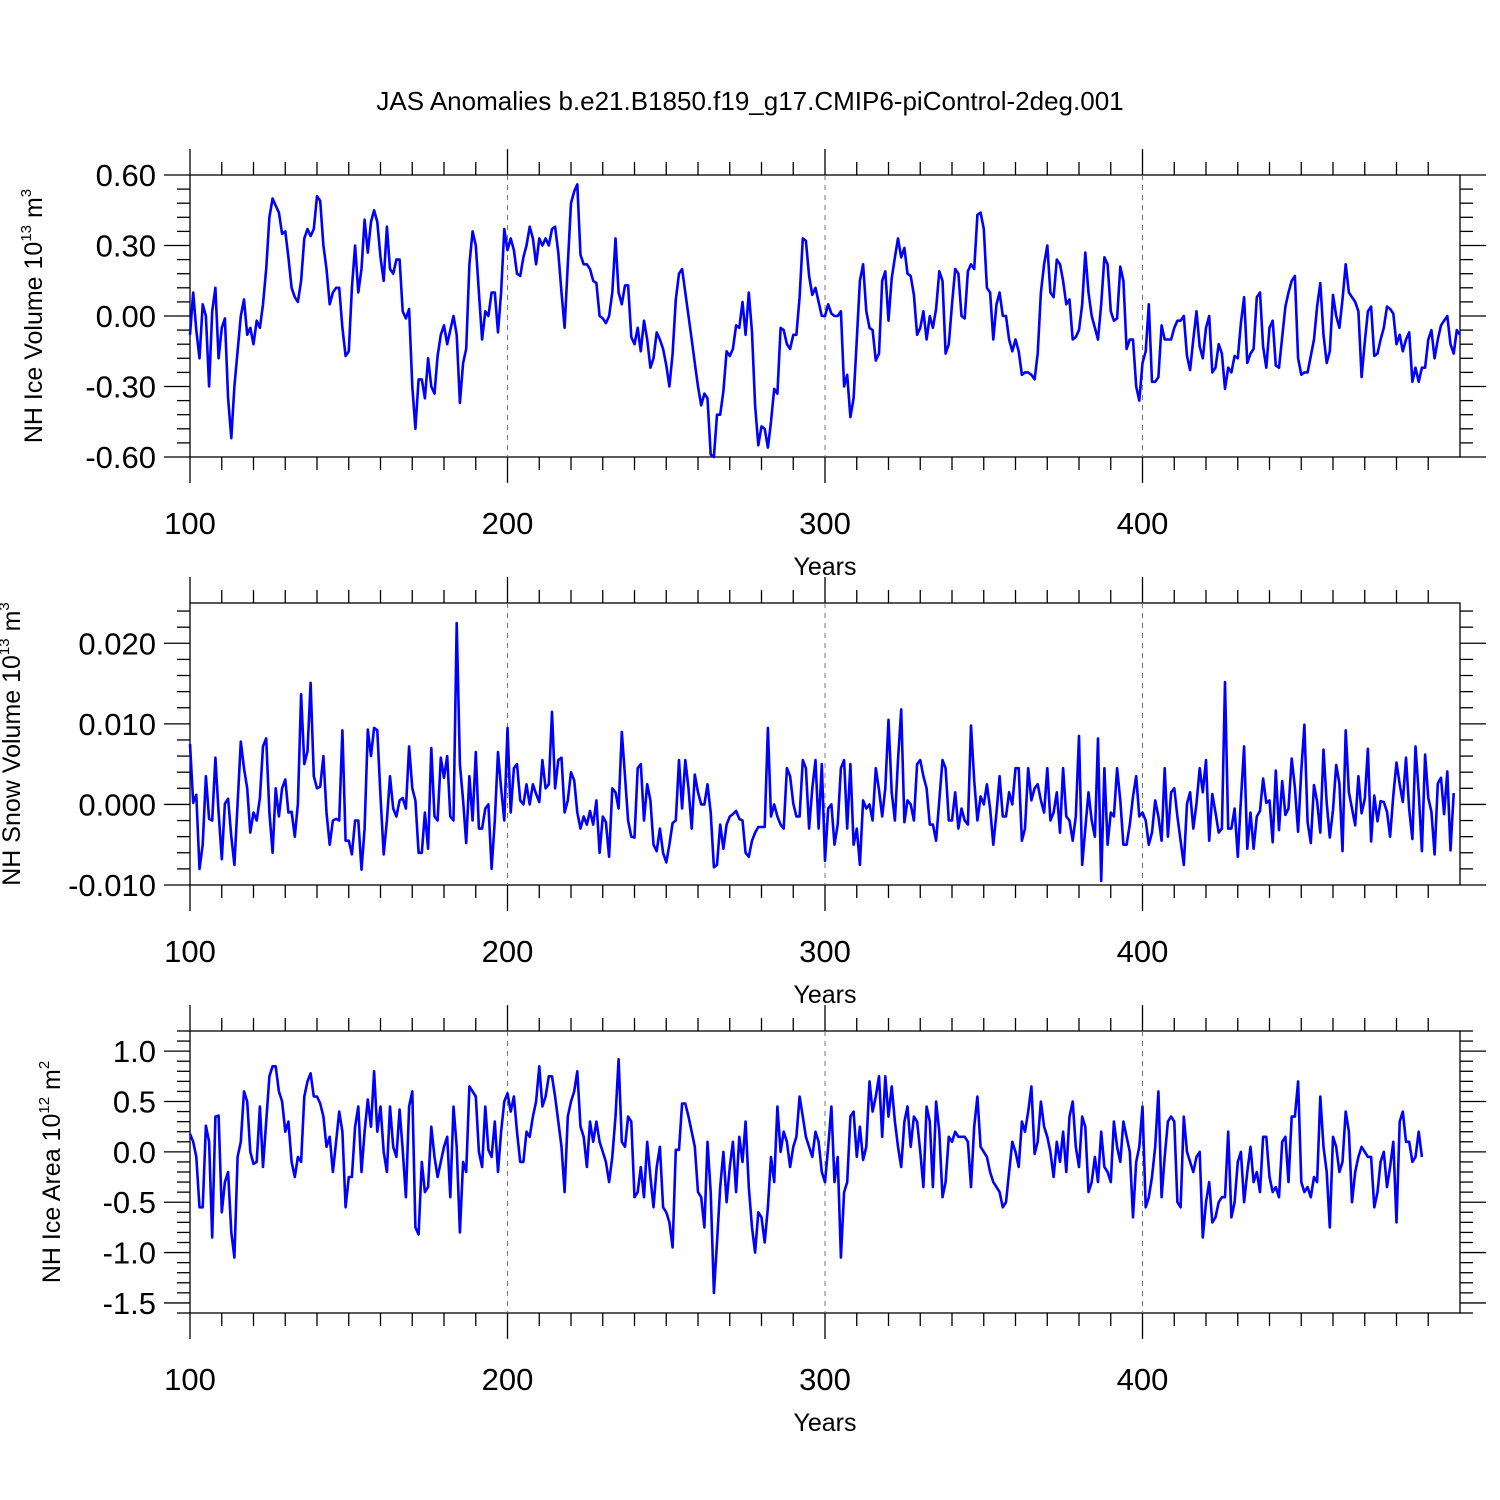 This screenshot has width=1500, height=1500. I want to click on y-tick-label: 0.000, so click(117, 804).